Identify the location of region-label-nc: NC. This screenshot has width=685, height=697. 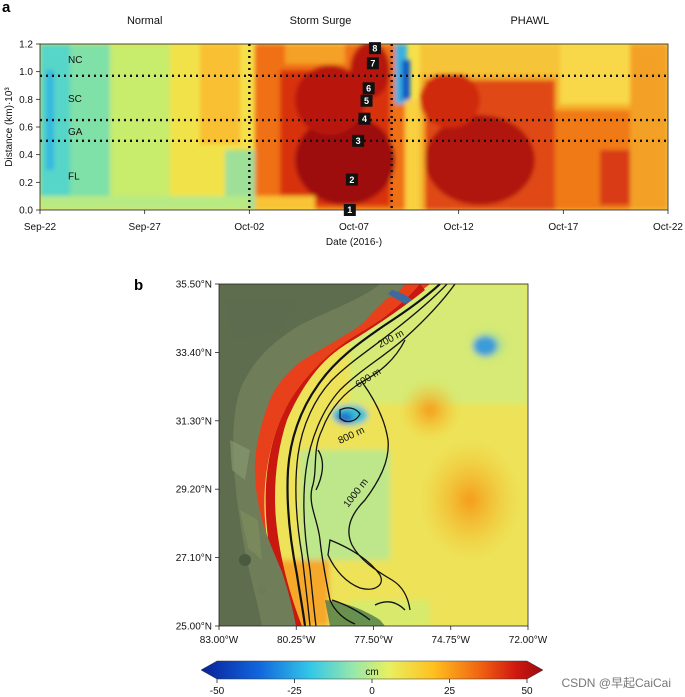
(75, 60).